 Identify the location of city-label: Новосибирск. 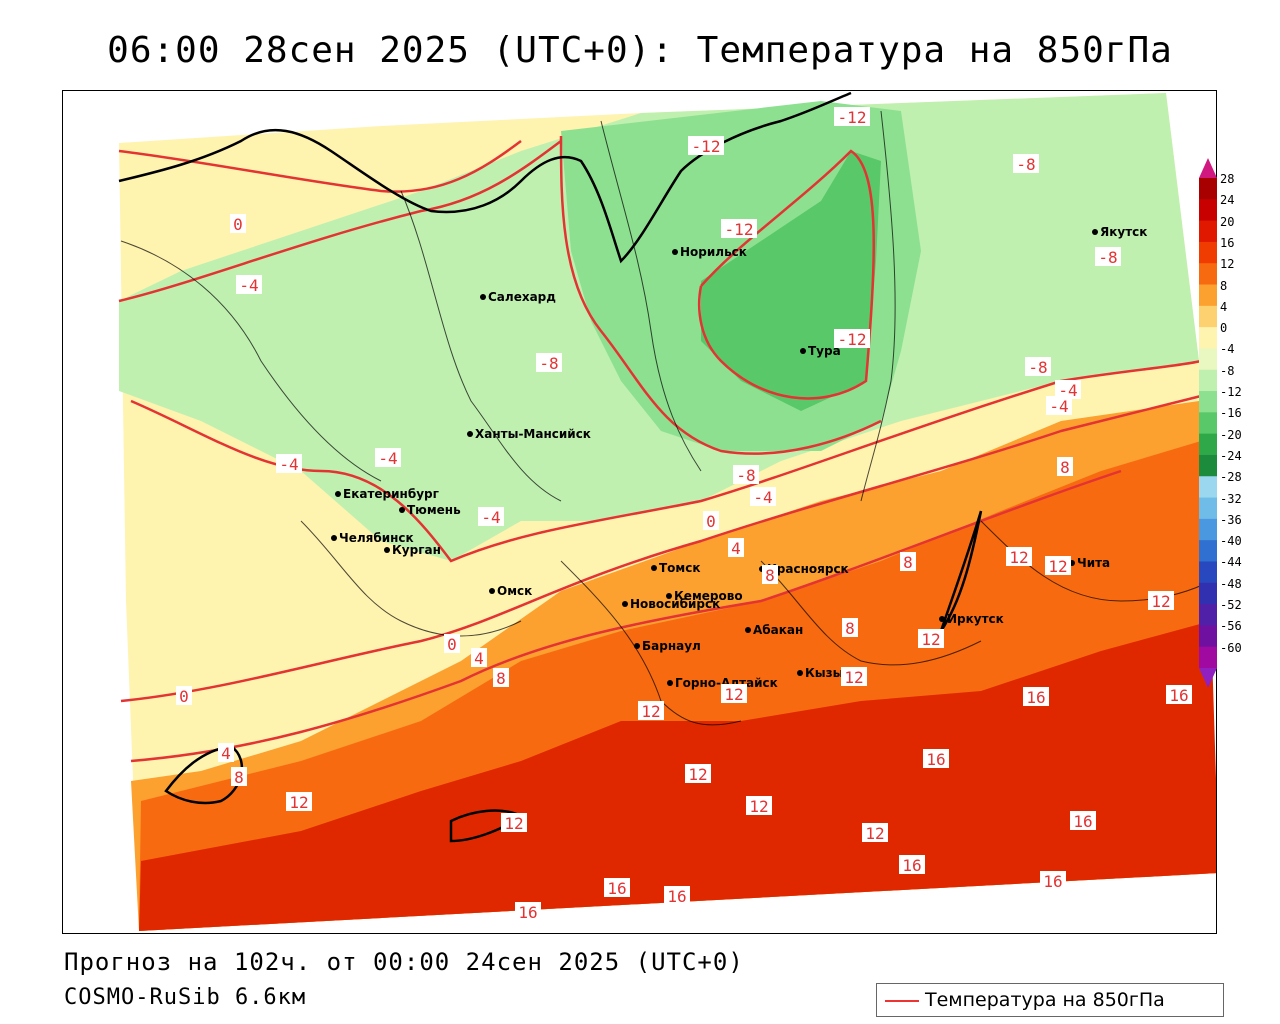
(675, 604).